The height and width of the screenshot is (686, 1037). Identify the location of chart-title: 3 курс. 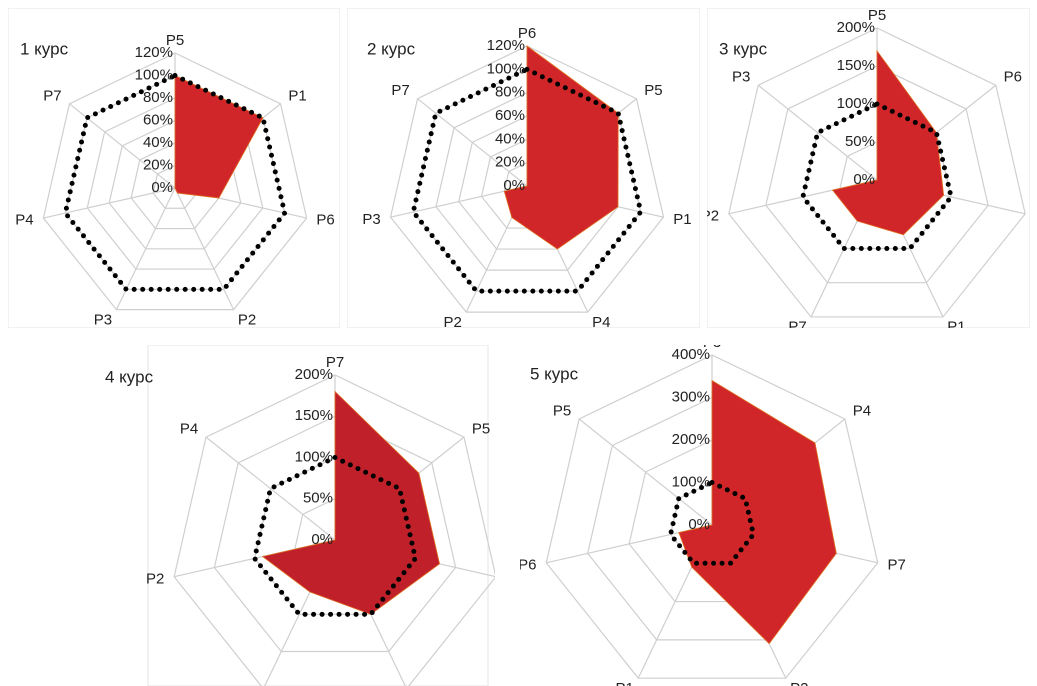
(743, 48).